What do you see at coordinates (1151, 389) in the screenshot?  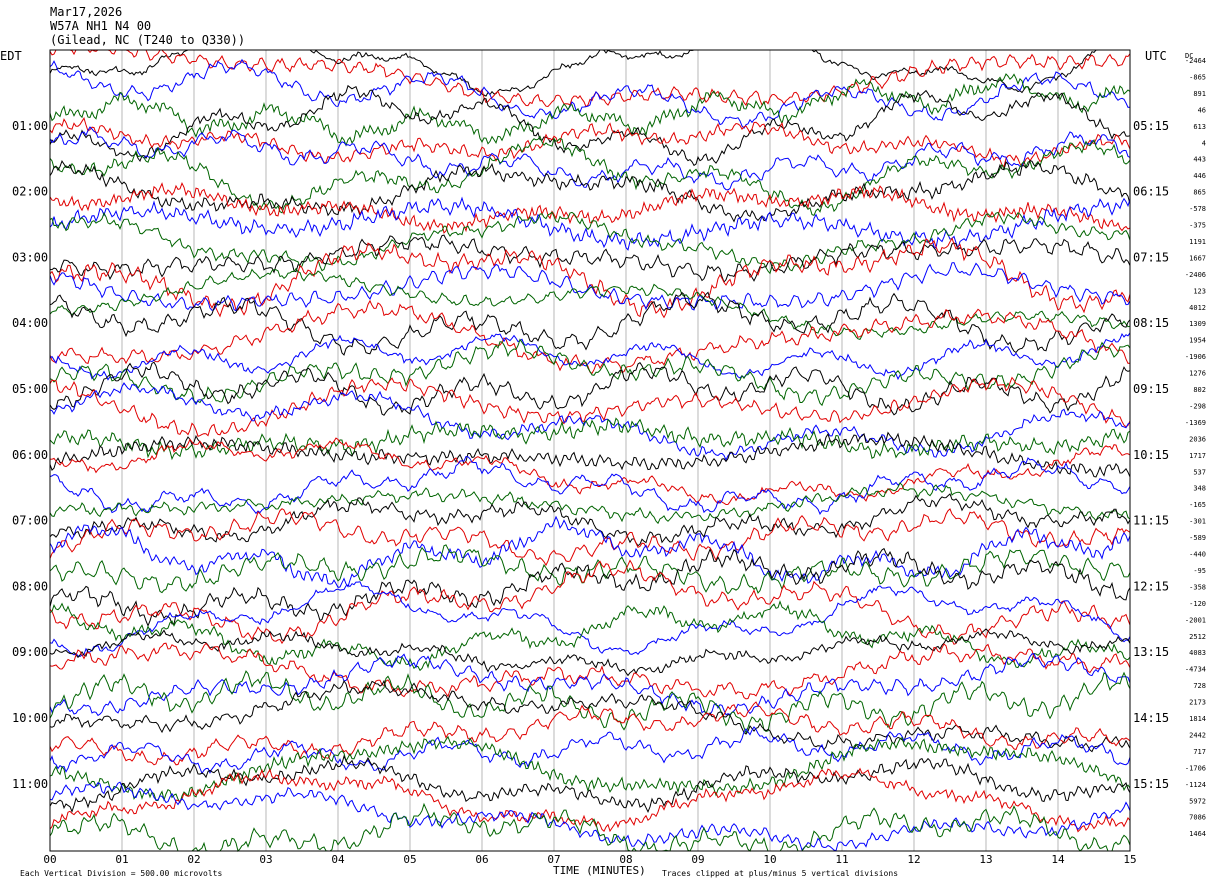 I see `right-hour-label: 09:15` at bounding box center [1151, 389].